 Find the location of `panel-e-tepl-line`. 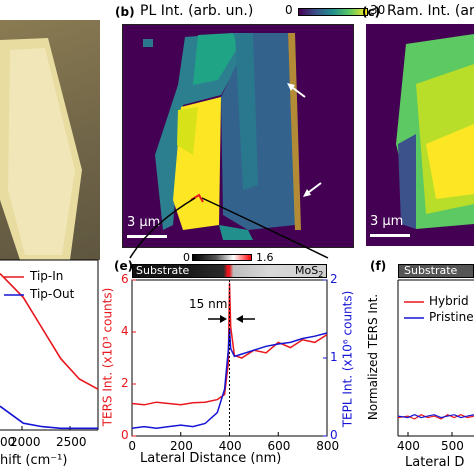

panel-e-tepl-line is located at coordinates (229, 378).